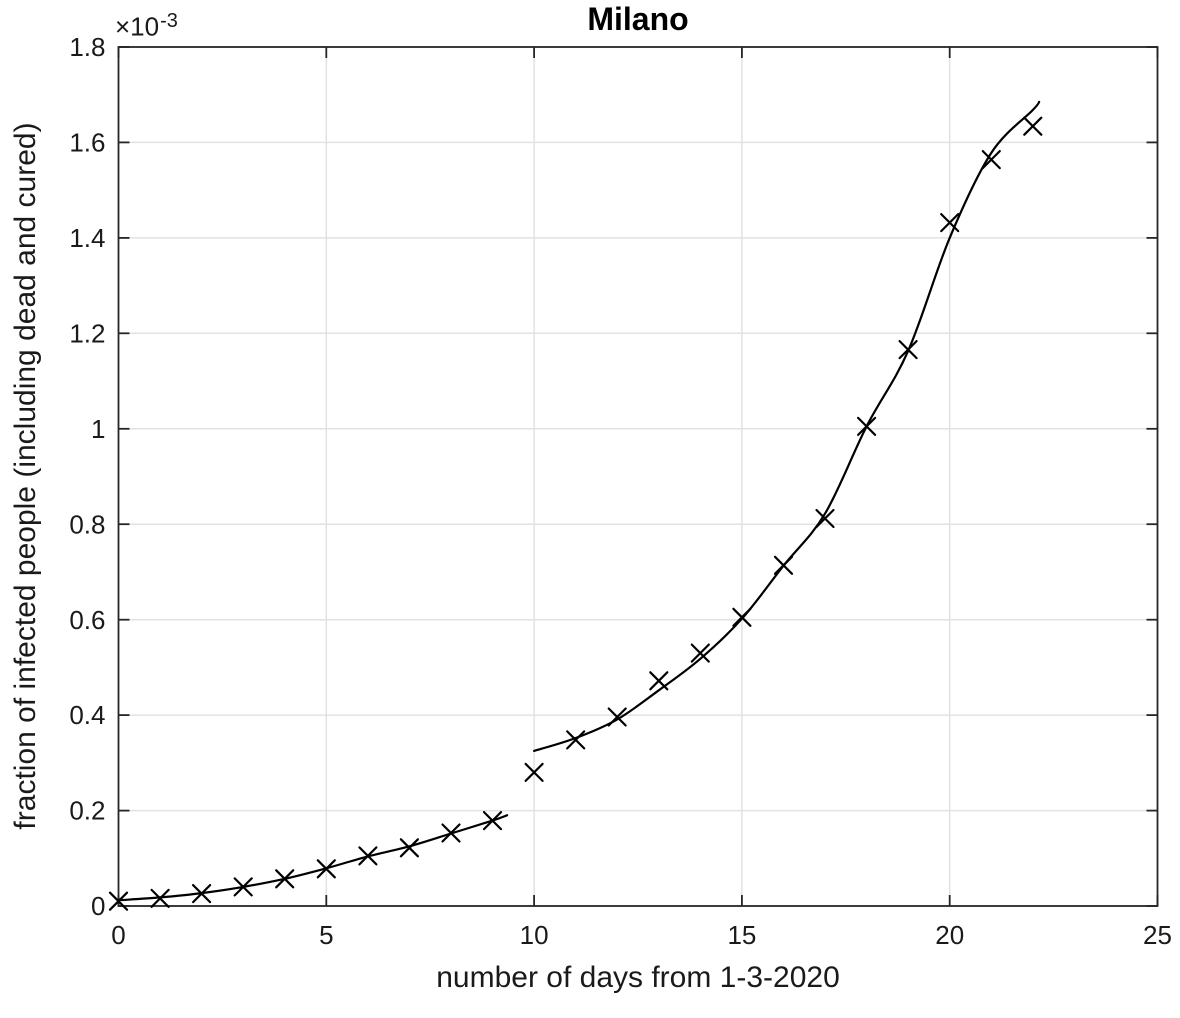 The width and height of the screenshot is (1180, 1018). Describe the element at coordinates (137, 26) in the screenshot. I see `y-axis-exponent-base: ×10` at that location.